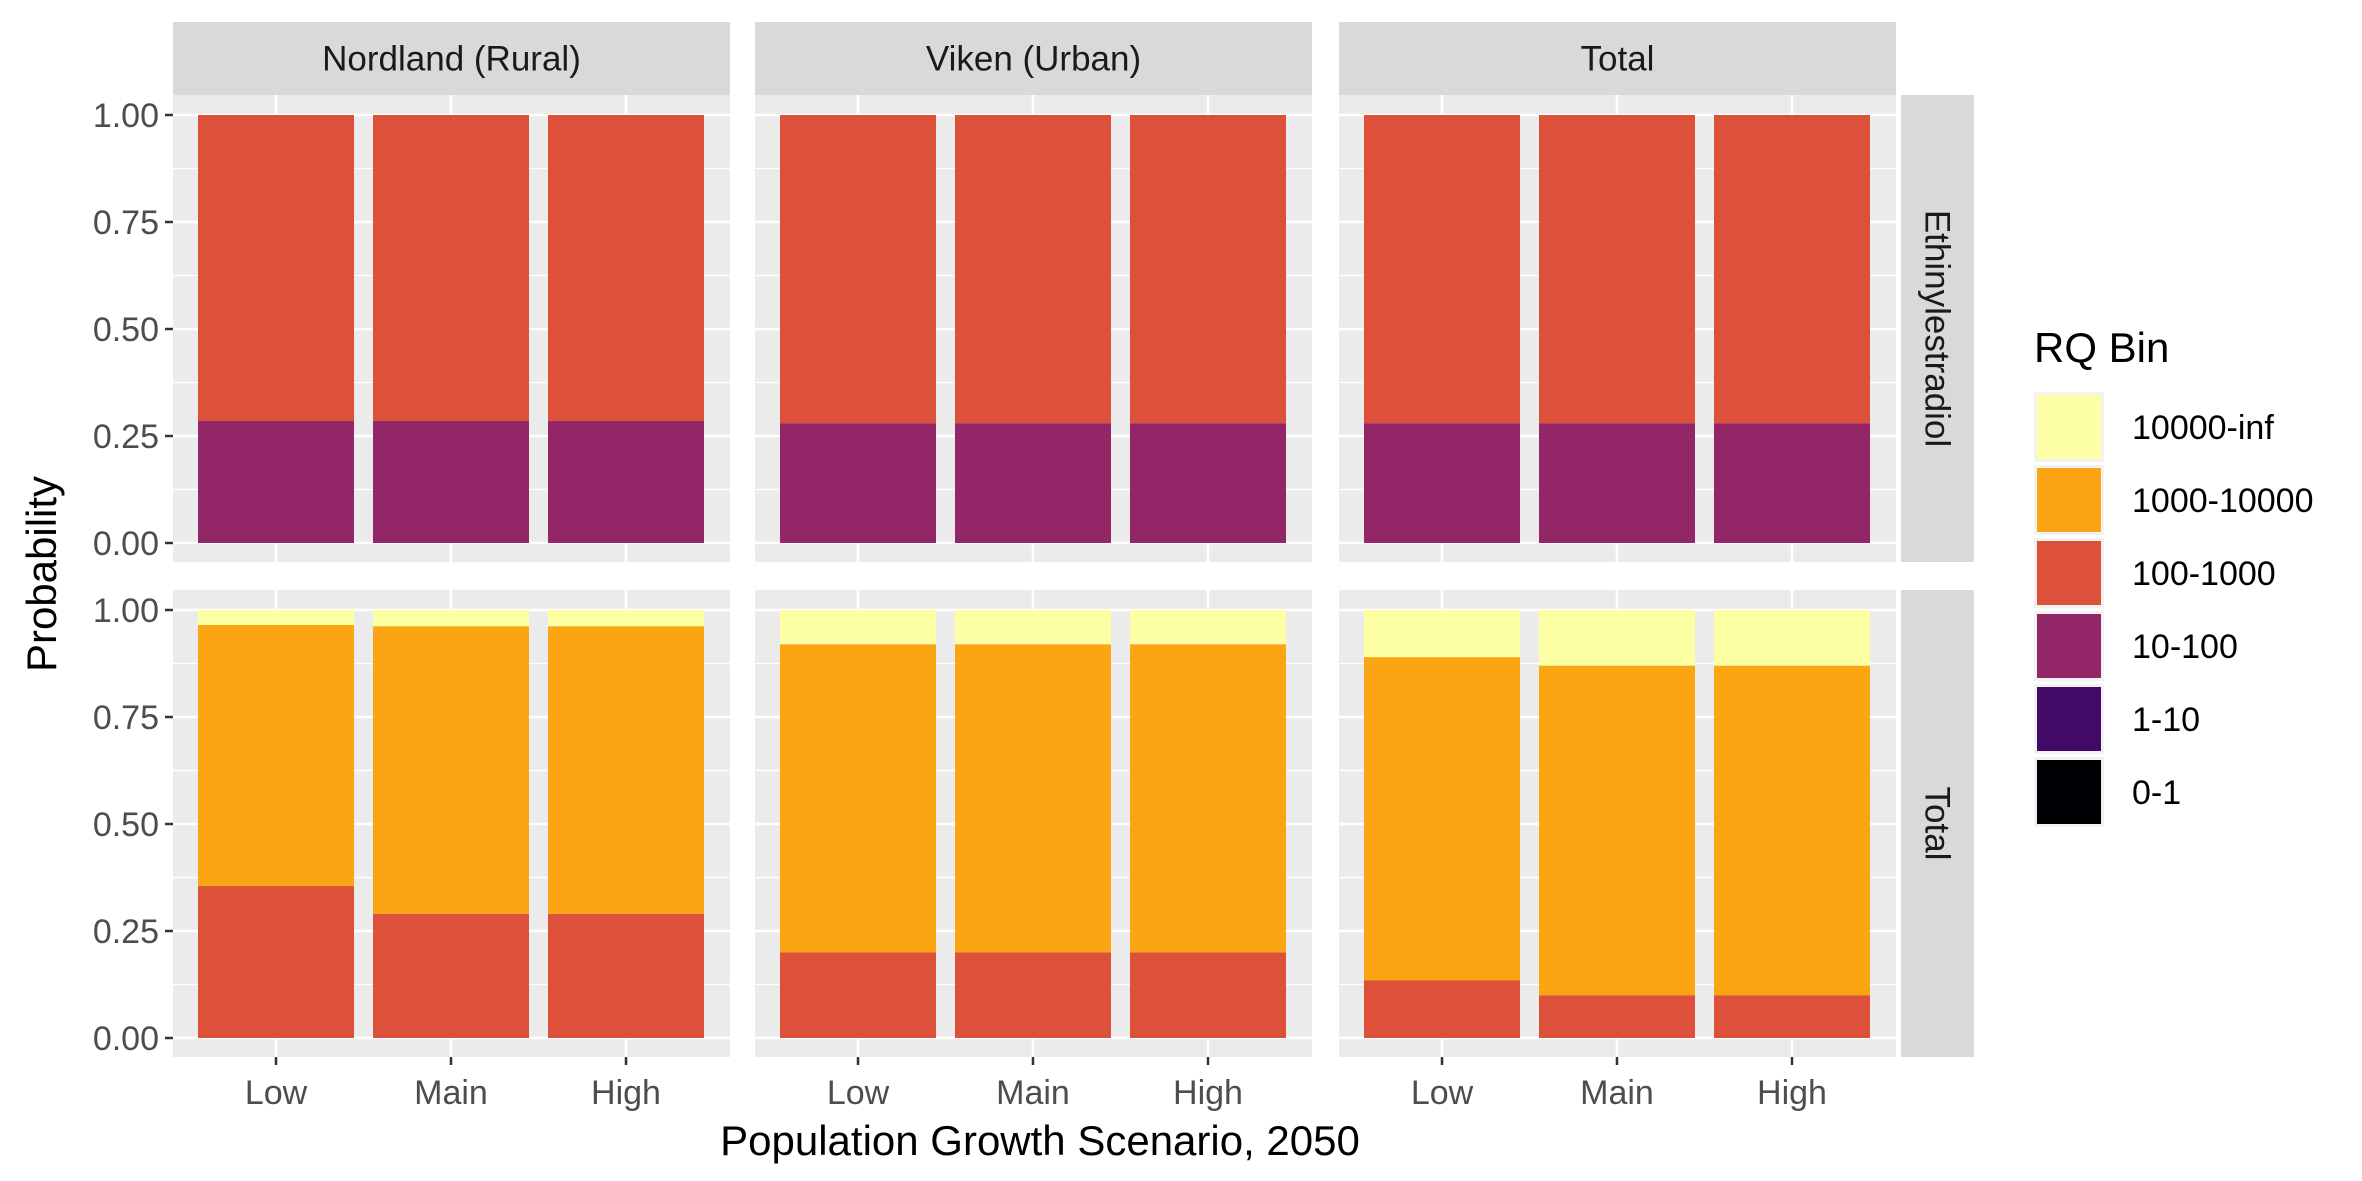 This screenshot has width=2362, height=1181. I want to click on strip-bg-total, so click(1617, 58).